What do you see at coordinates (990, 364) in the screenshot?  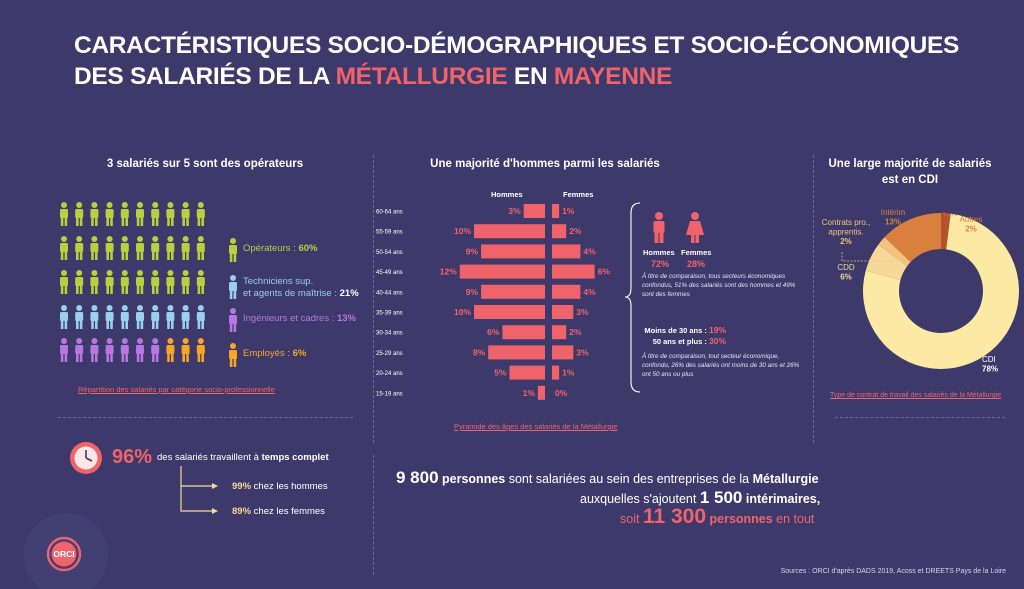 I see `donut-label-cdi: CDI 78%` at bounding box center [990, 364].